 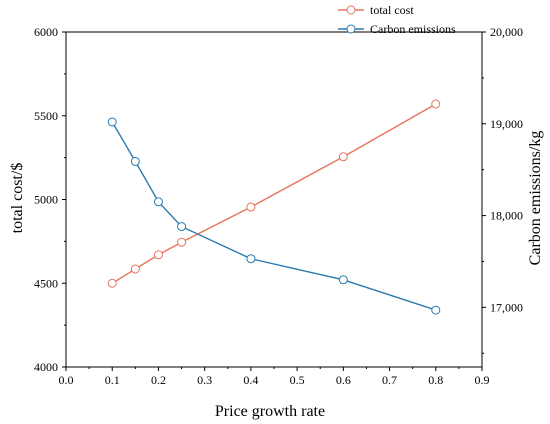 What do you see at coordinates (46, 116) in the screenshot?
I see `left-y-tick-label: 5500` at bounding box center [46, 116].